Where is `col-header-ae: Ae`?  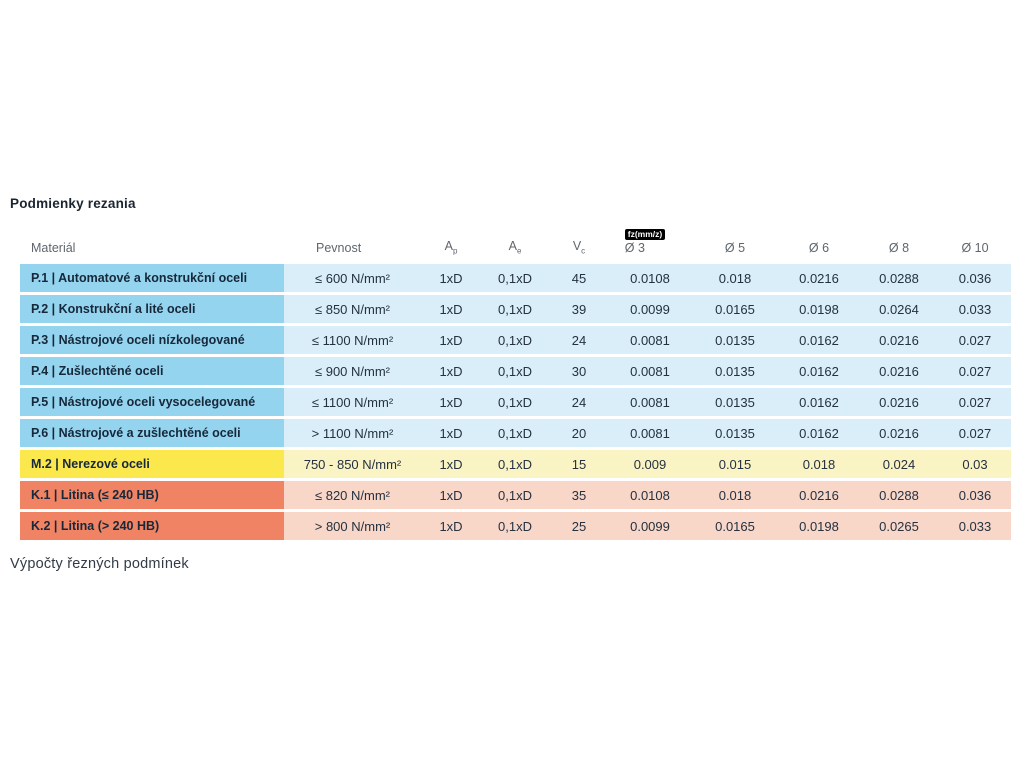 col-header-ae: Ae is located at coordinates (515, 242).